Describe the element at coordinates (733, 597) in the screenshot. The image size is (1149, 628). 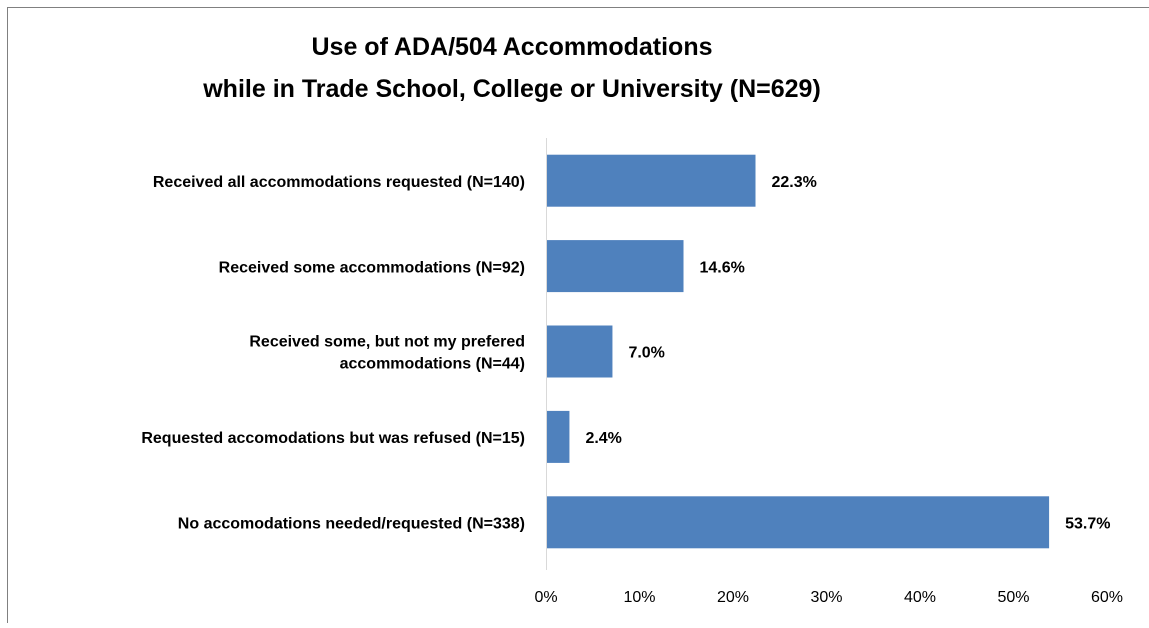
I see `x-tick-label: 20%` at that location.